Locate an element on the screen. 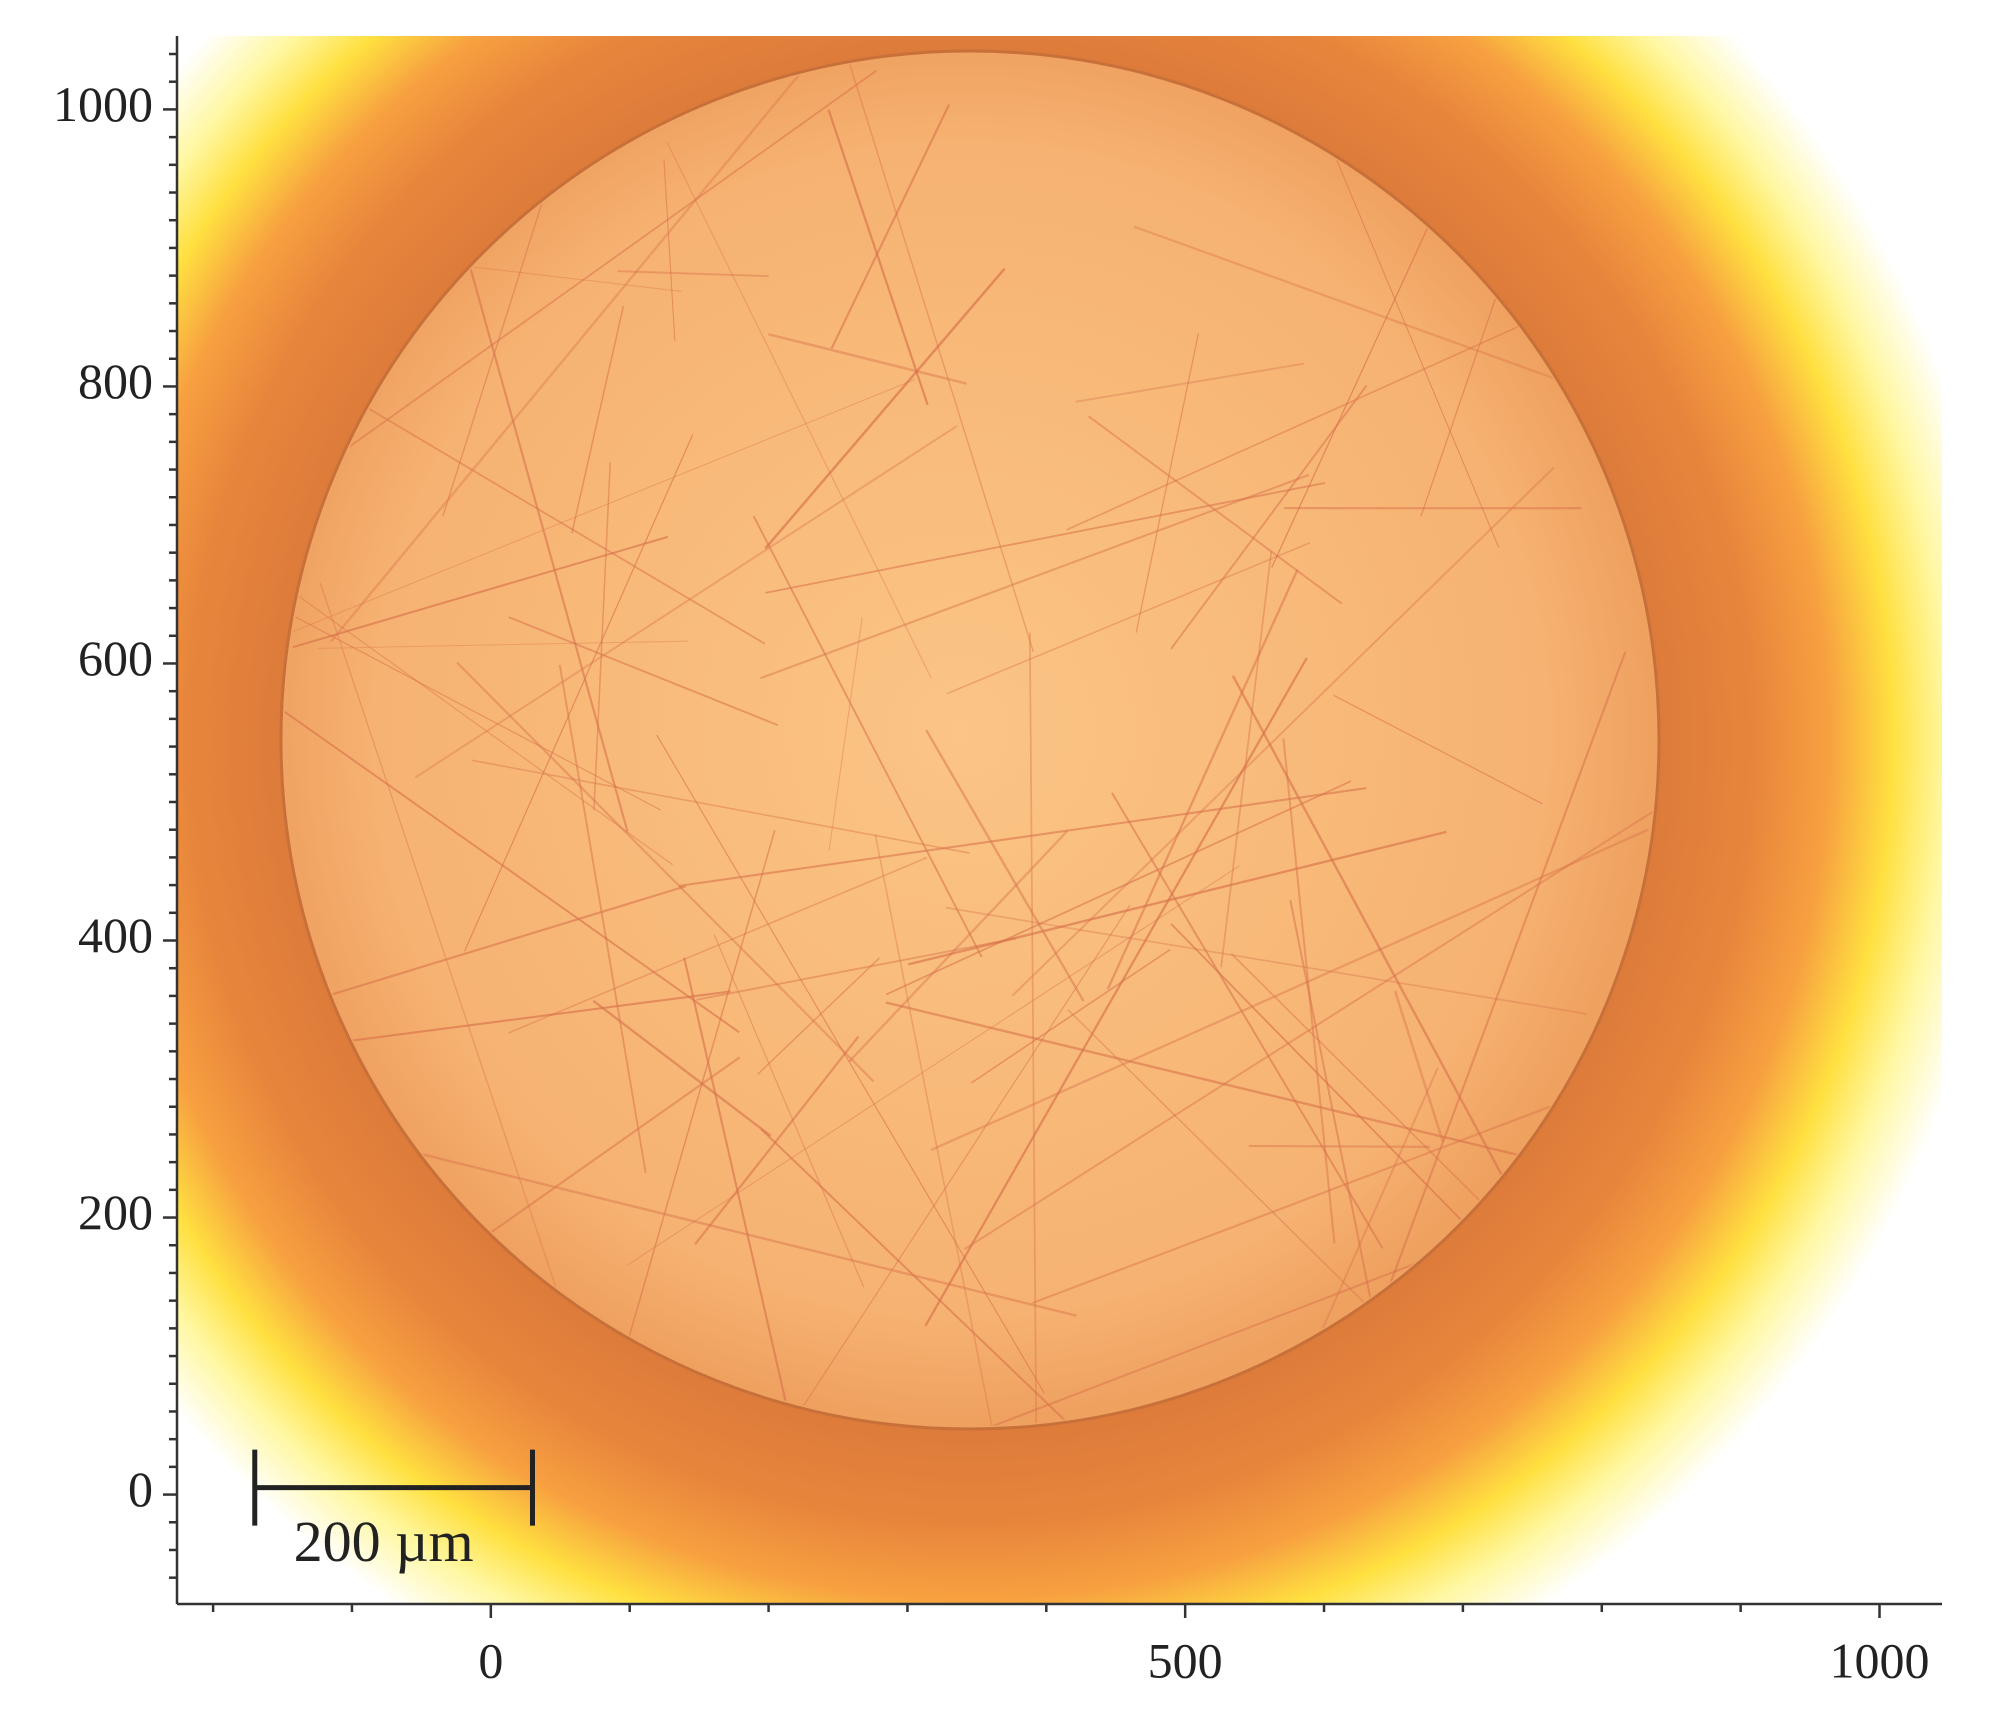 The width and height of the screenshot is (1994, 1717). y-tick-label: 1000 is located at coordinates (103, 104).